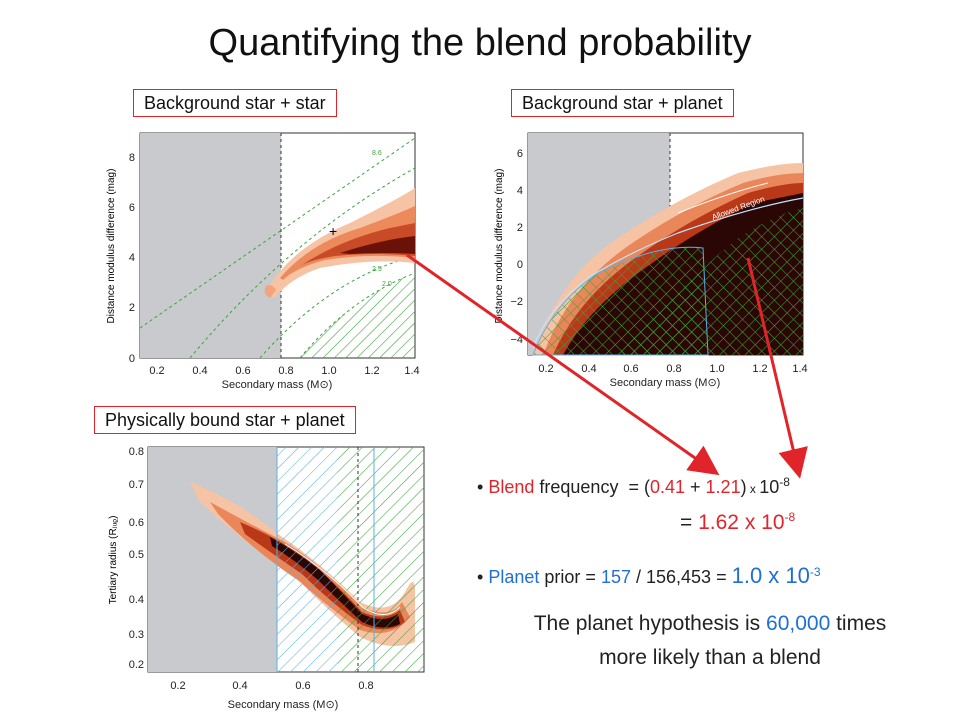  Describe the element at coordinates (136, 485) in the screenshot. I see `ytick: 0.7` at that location.